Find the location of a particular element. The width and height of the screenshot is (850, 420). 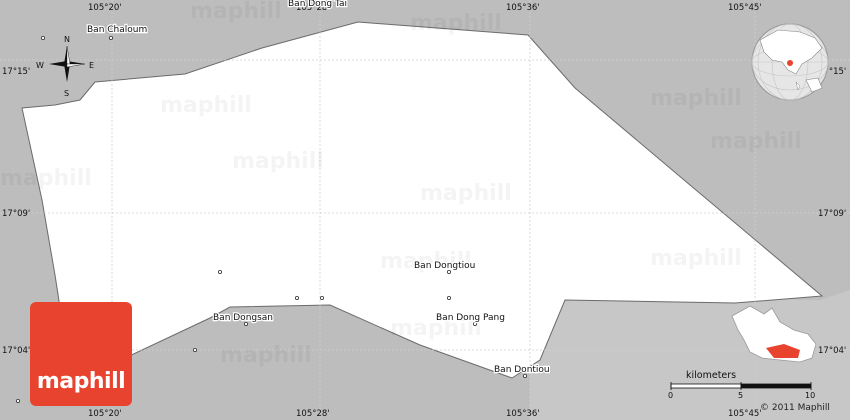

place-label-ban-dongtiou: Ban Dongtiou is located at coordinates (444, 266).